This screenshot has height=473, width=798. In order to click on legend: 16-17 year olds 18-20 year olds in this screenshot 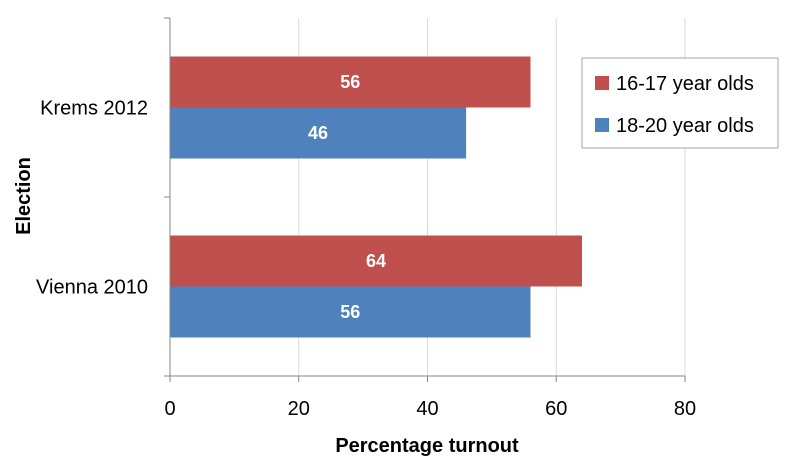, I will do `click(680, 103)`.